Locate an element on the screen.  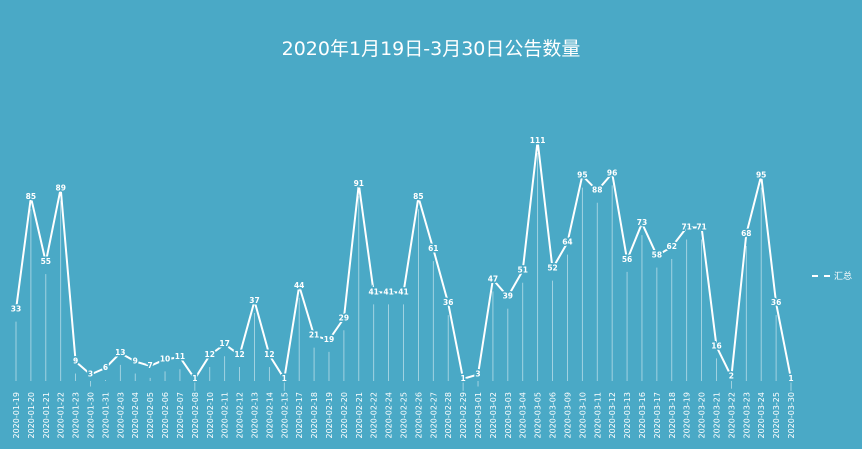
data-label: 91 is located at coordinates (359, 183).